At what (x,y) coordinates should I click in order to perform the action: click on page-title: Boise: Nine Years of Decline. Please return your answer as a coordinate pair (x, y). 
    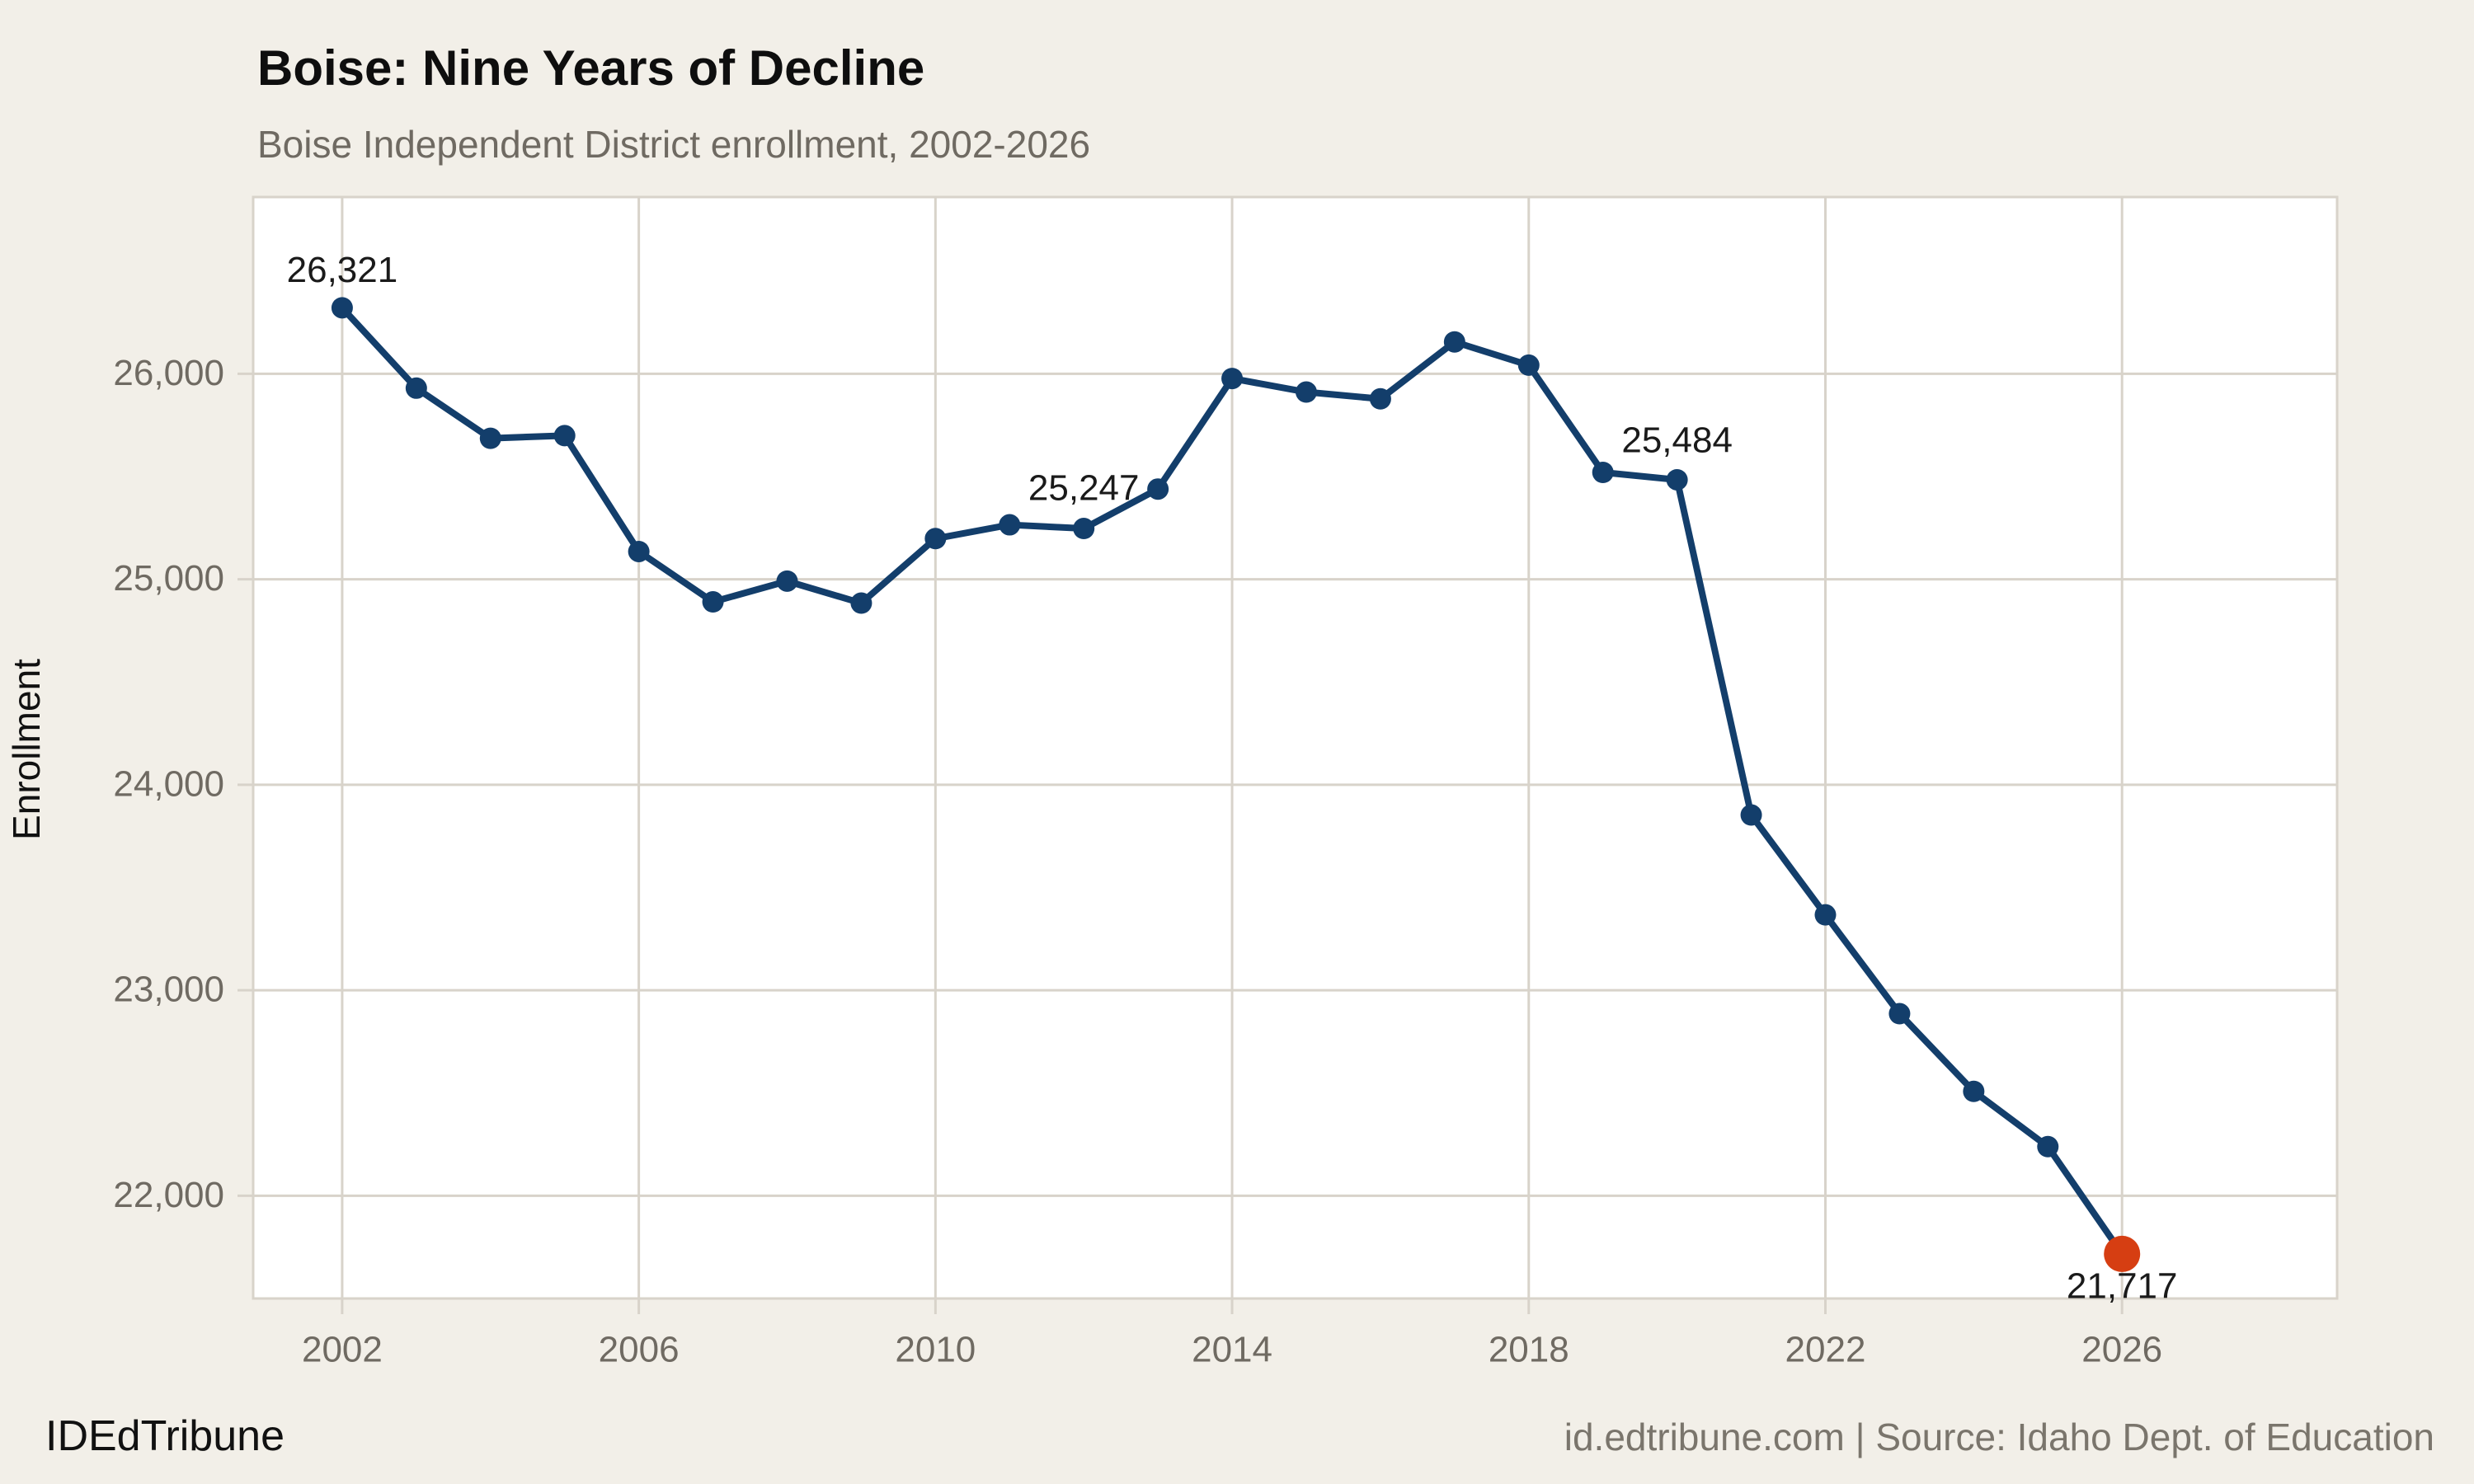
    Looking at the image, I should click on (591, 68).